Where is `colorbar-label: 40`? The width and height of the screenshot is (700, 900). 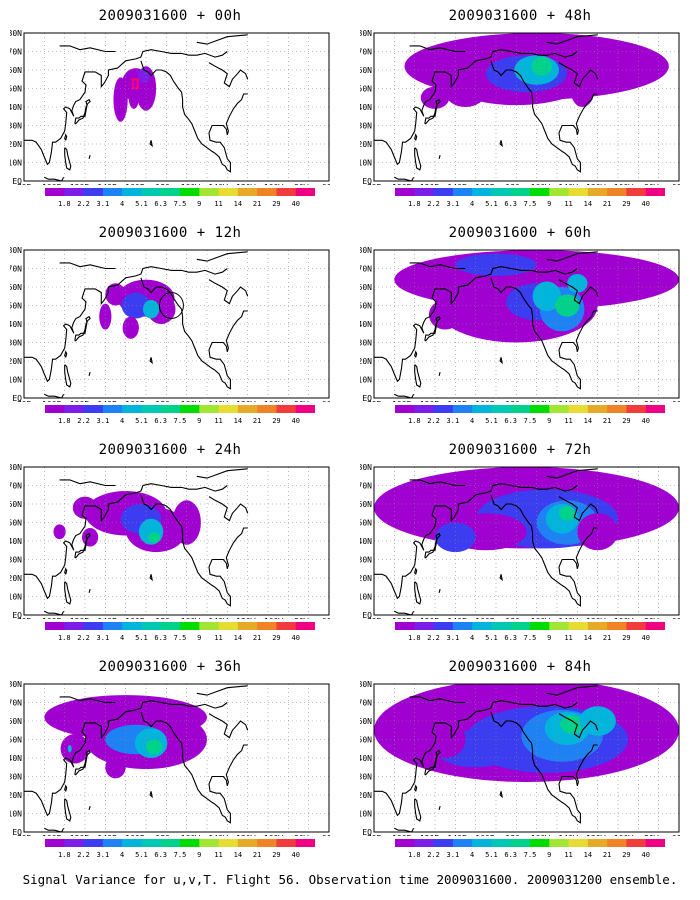
colorbar-label: 40 is located at coordinates (295, 638).